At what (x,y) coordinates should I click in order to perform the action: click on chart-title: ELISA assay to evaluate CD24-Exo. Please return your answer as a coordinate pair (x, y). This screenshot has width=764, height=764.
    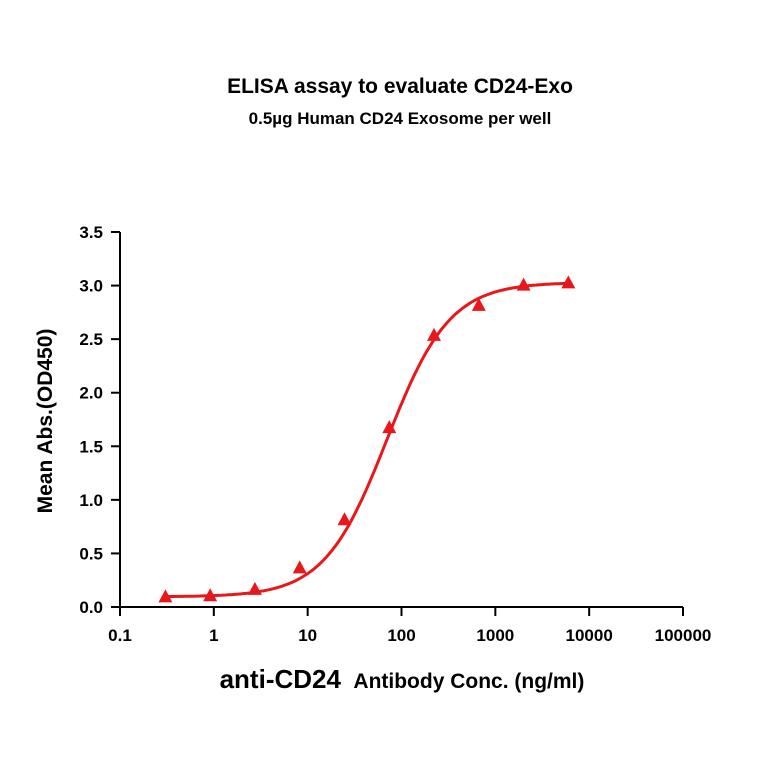
    Looking at the image, I should click on (400, 86).